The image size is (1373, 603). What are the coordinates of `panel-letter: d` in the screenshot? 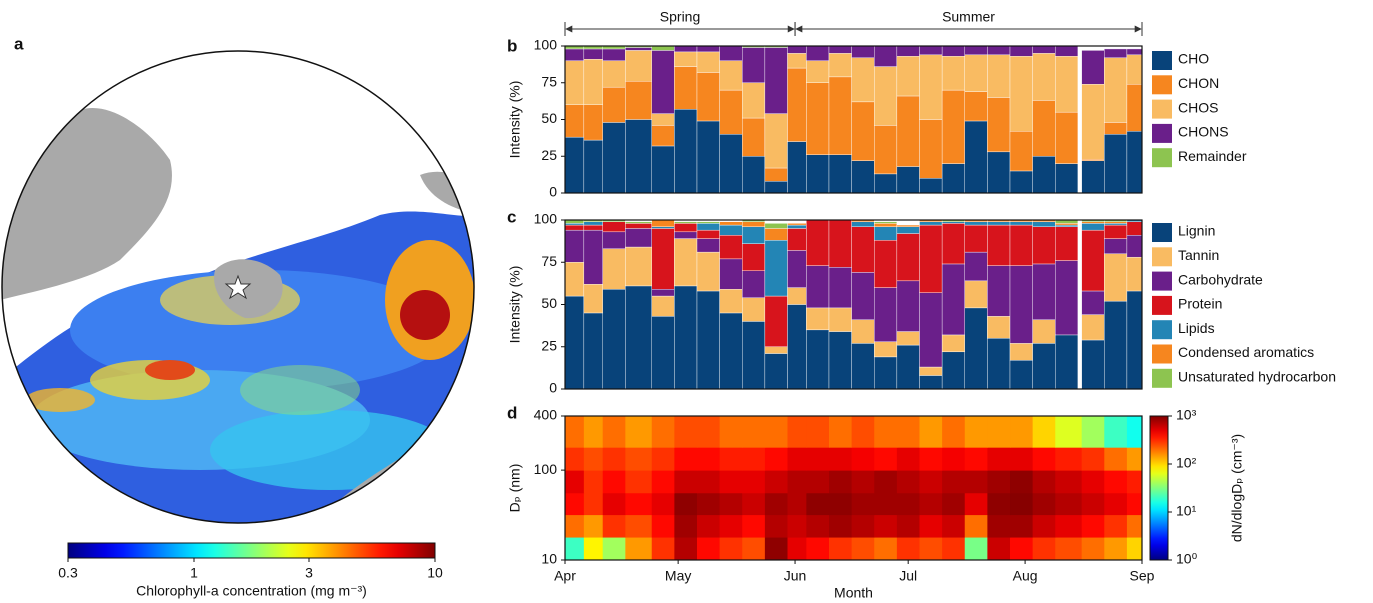 It's located at (512, 412).